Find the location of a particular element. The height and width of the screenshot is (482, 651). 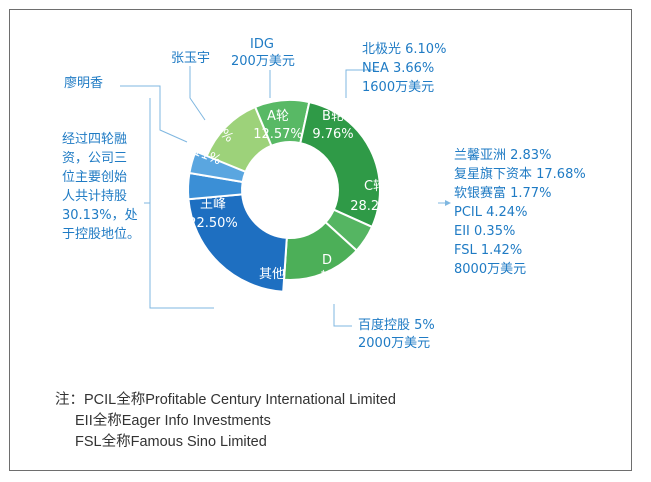

segment-value-round-a: 12.57% is located at coordinates (278, 134).